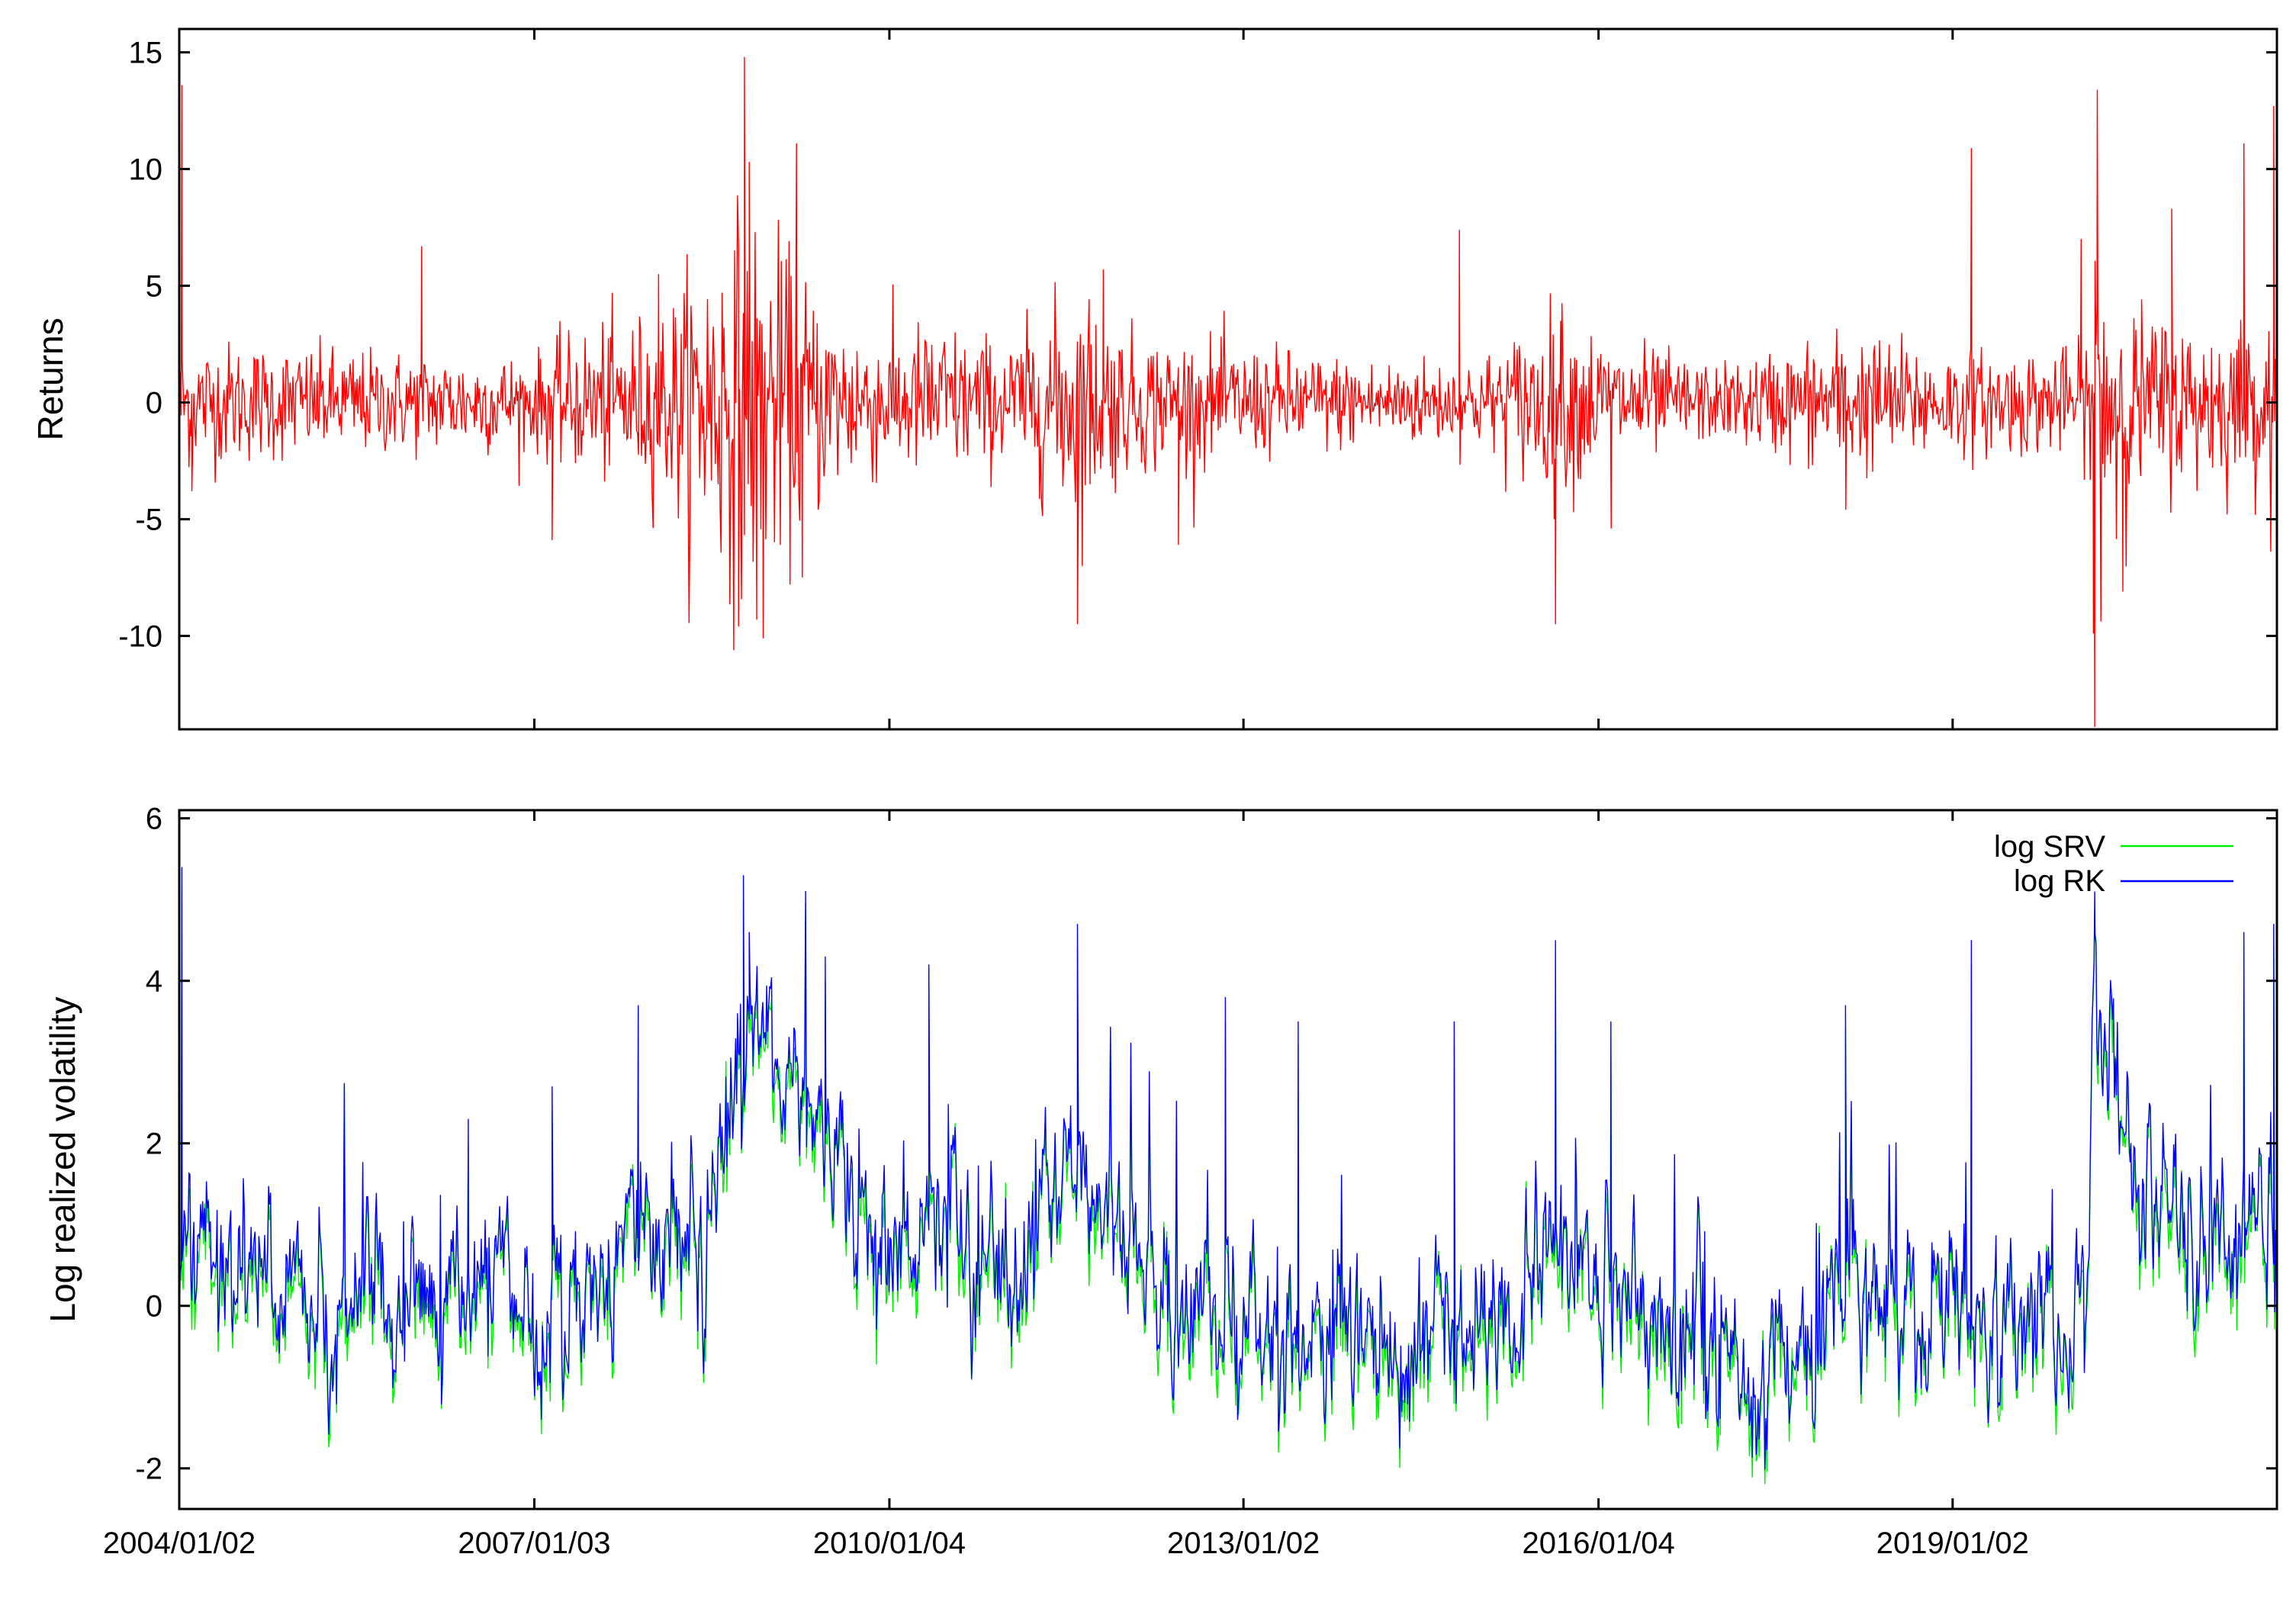 The height and width of the screenshot is (1599, 2296). Describe the element at coordinates (2060, 881) in the screenshot. I see `legend-label-log-rk: log RK` at that location.